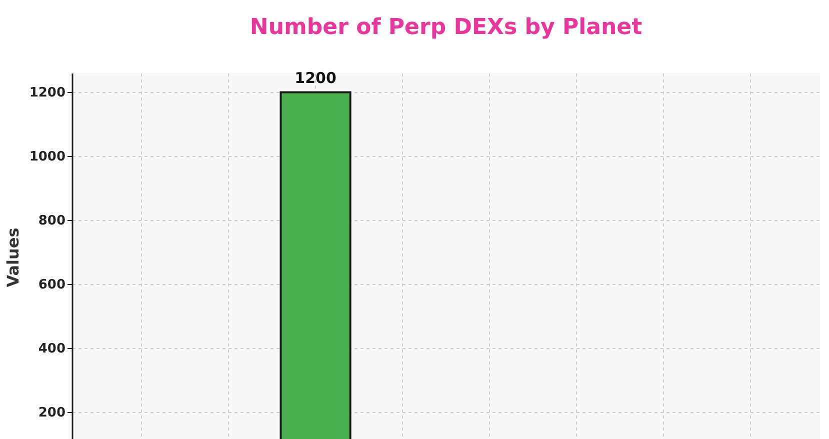  Describe the element at coordinates (315, 78) in the screenshot. I see `data-label: 1200` at that location.